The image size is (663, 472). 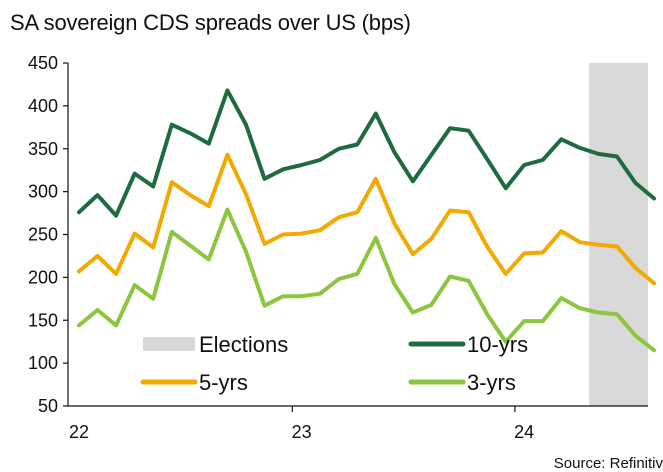 What do you see at coordinates (43, 149) in the screenshot?
I see `y-tick-label: 350` at bounding box center [43, 149].